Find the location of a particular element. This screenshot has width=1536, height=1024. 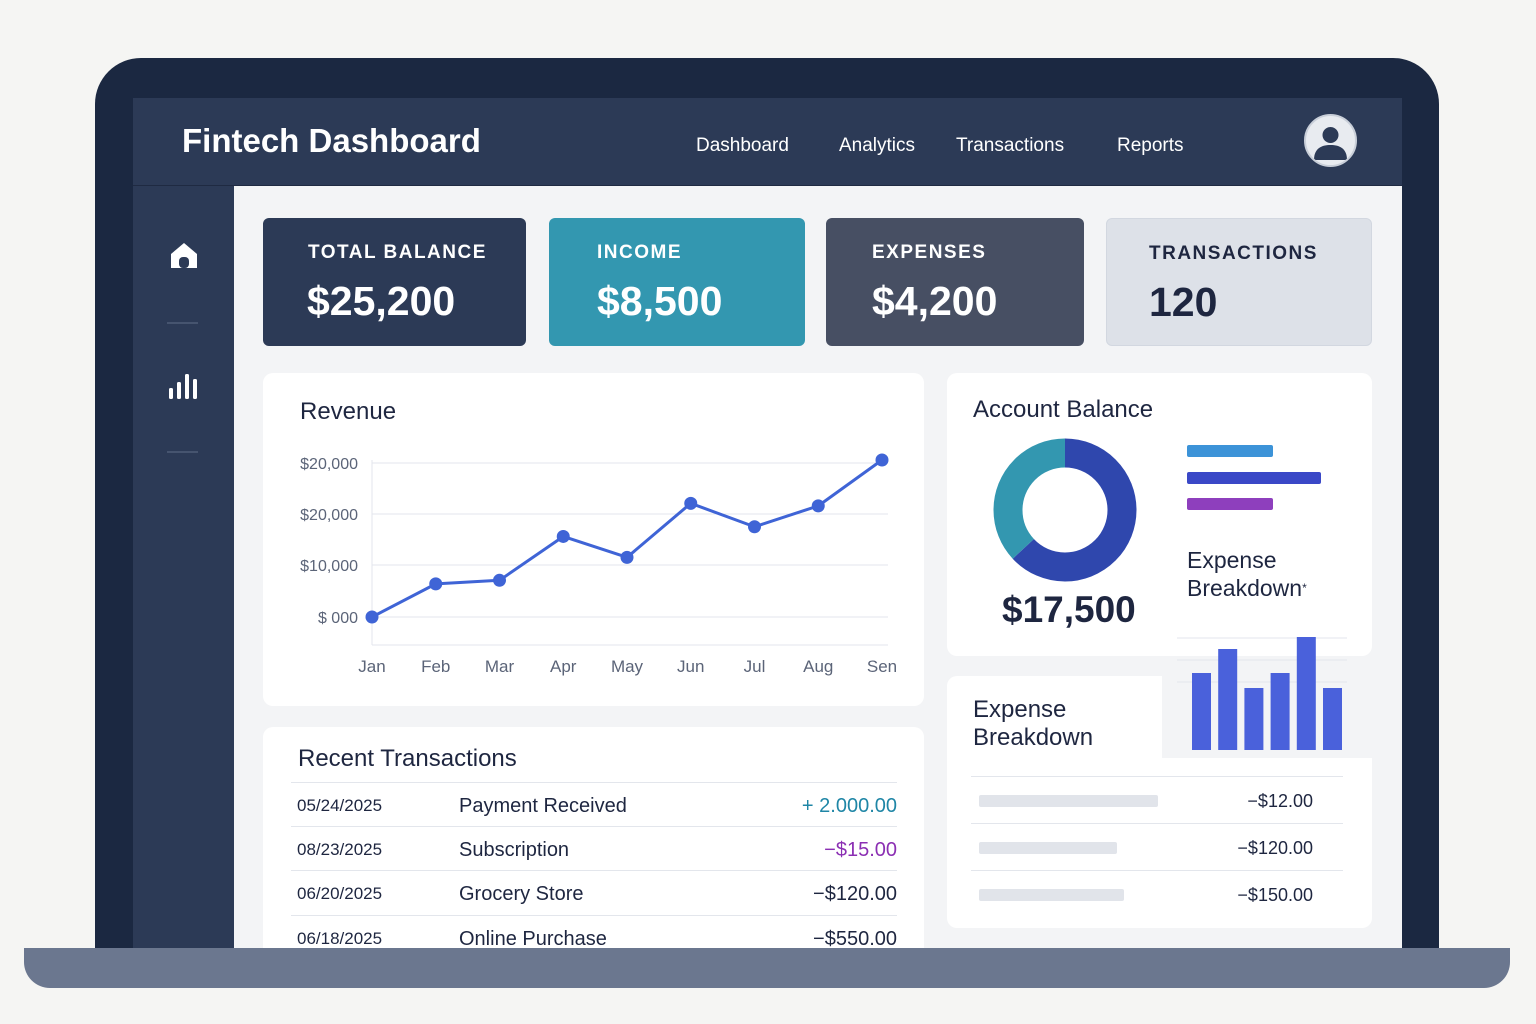

stat-value: $4,200 is located at coordinates (935, 301).